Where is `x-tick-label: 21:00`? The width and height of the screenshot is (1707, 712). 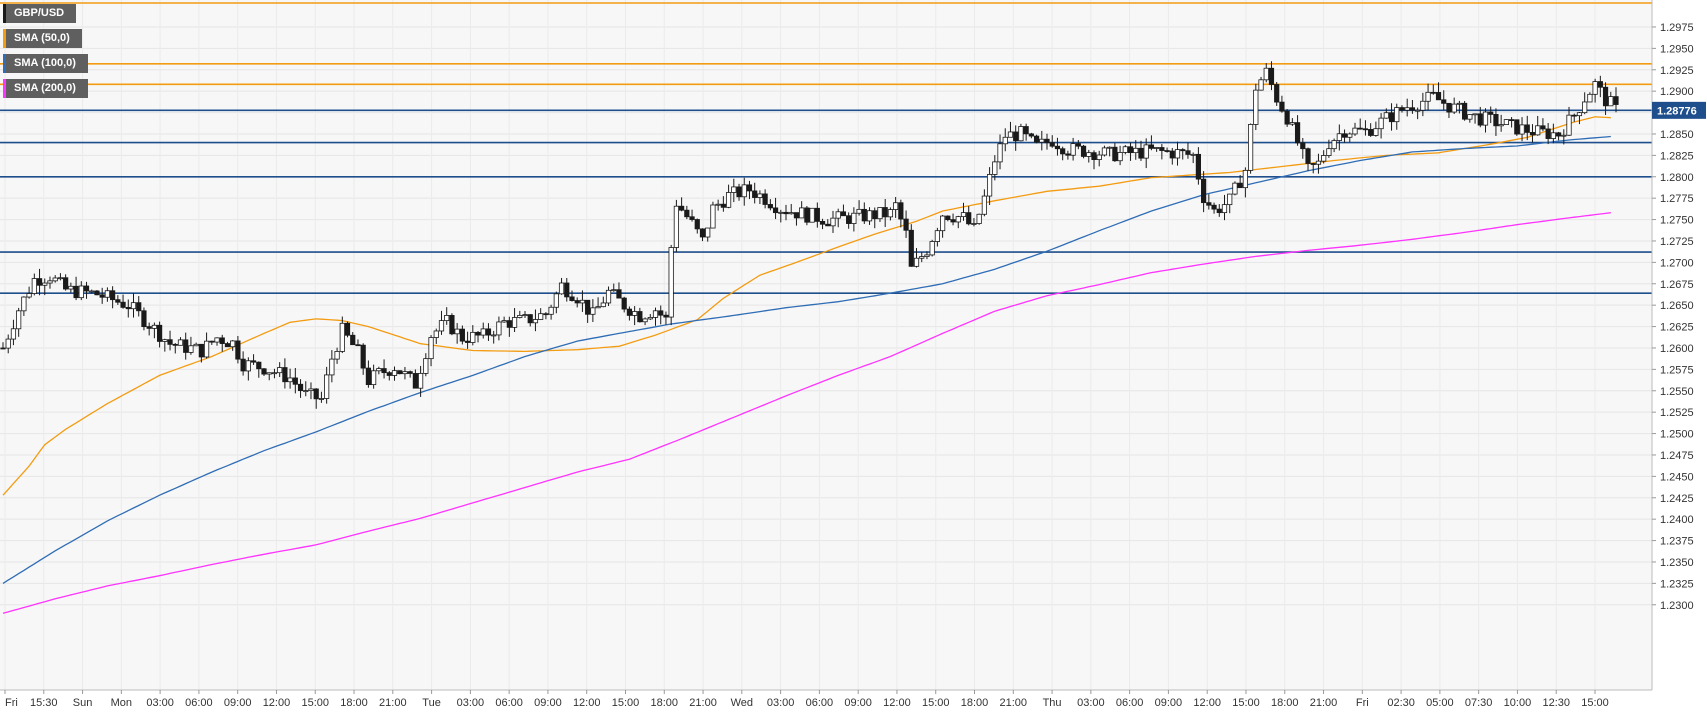 x-tick-label: 21:00 is located at coordinates (1324, 703).